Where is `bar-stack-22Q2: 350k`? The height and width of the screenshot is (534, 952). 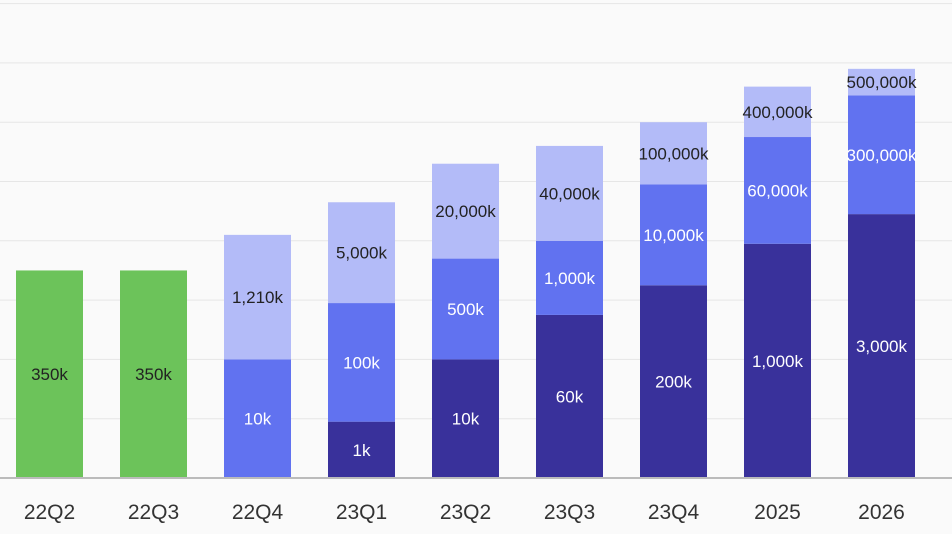
bar-stack-22Q2: 350k is located at coordinates (49, 374).